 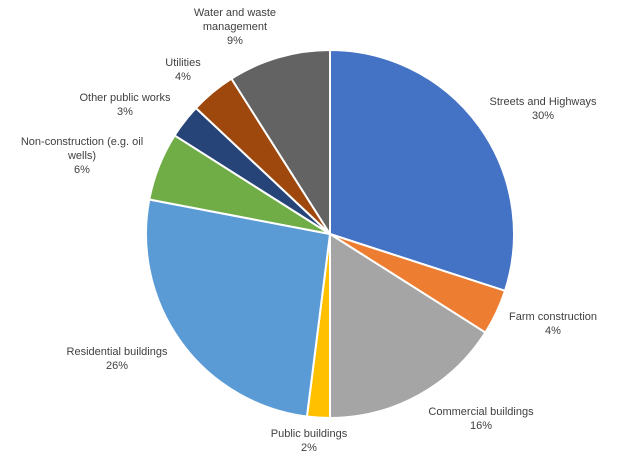 What do you see at coordinates (309, 441) in the screenshot?
I see `slice-label-4: Public buildings 2%` at bounding box center [309, 441].